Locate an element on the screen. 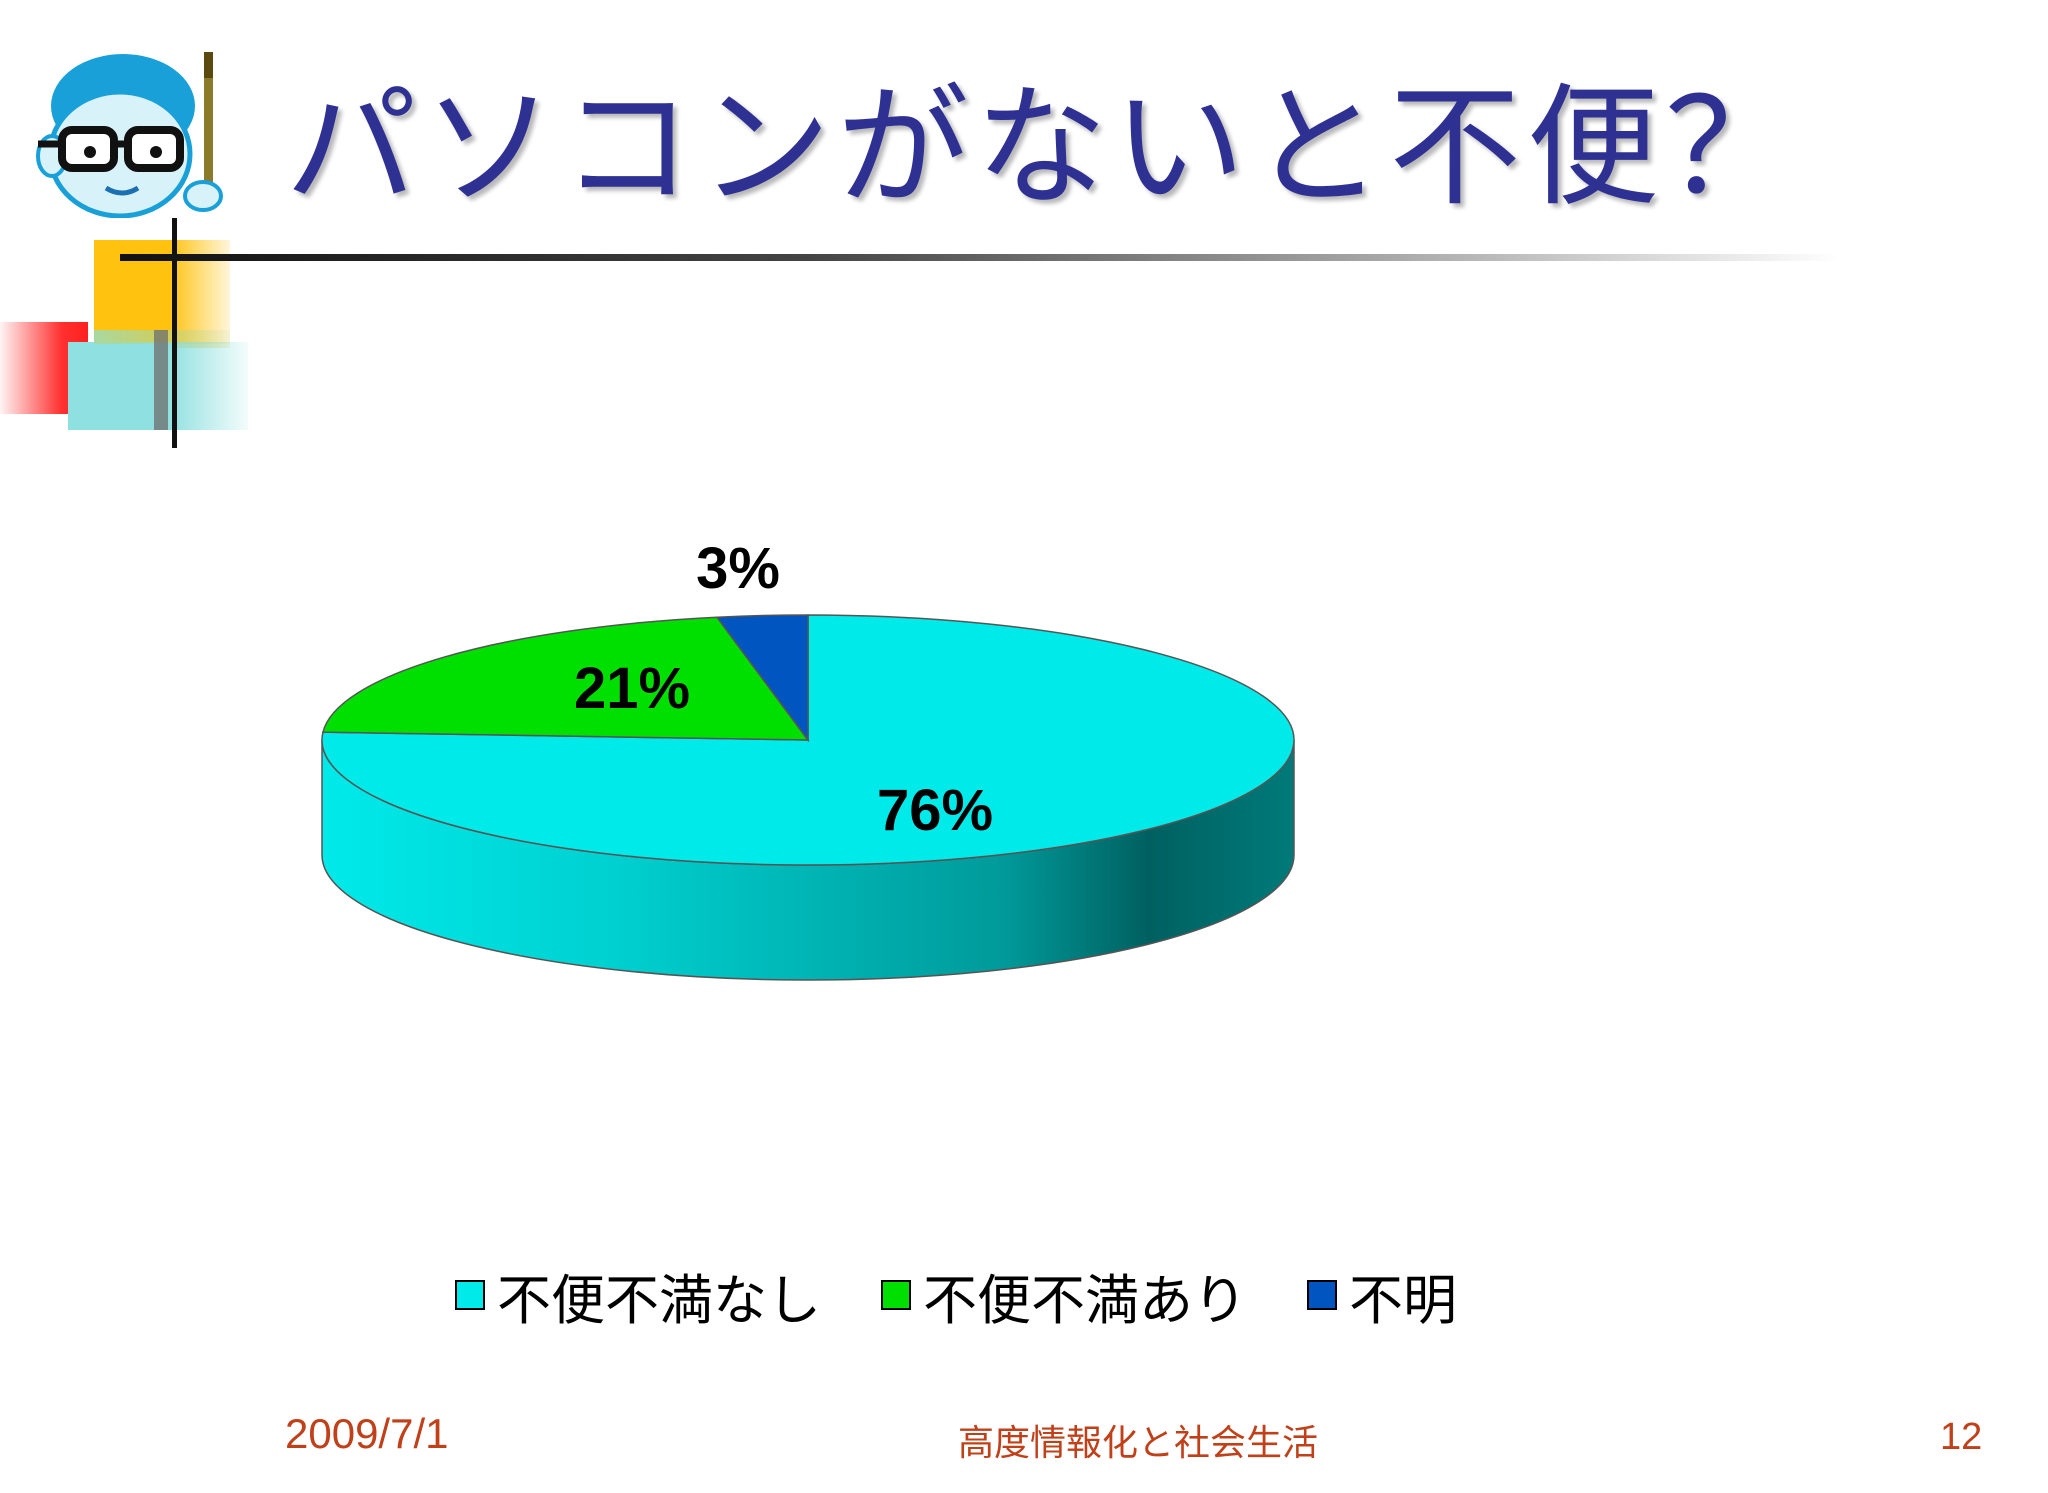 This screenshot has width=2048, height=1493. slide-title: パソコンがないと不便？ is located at coordinates (1044, 148).